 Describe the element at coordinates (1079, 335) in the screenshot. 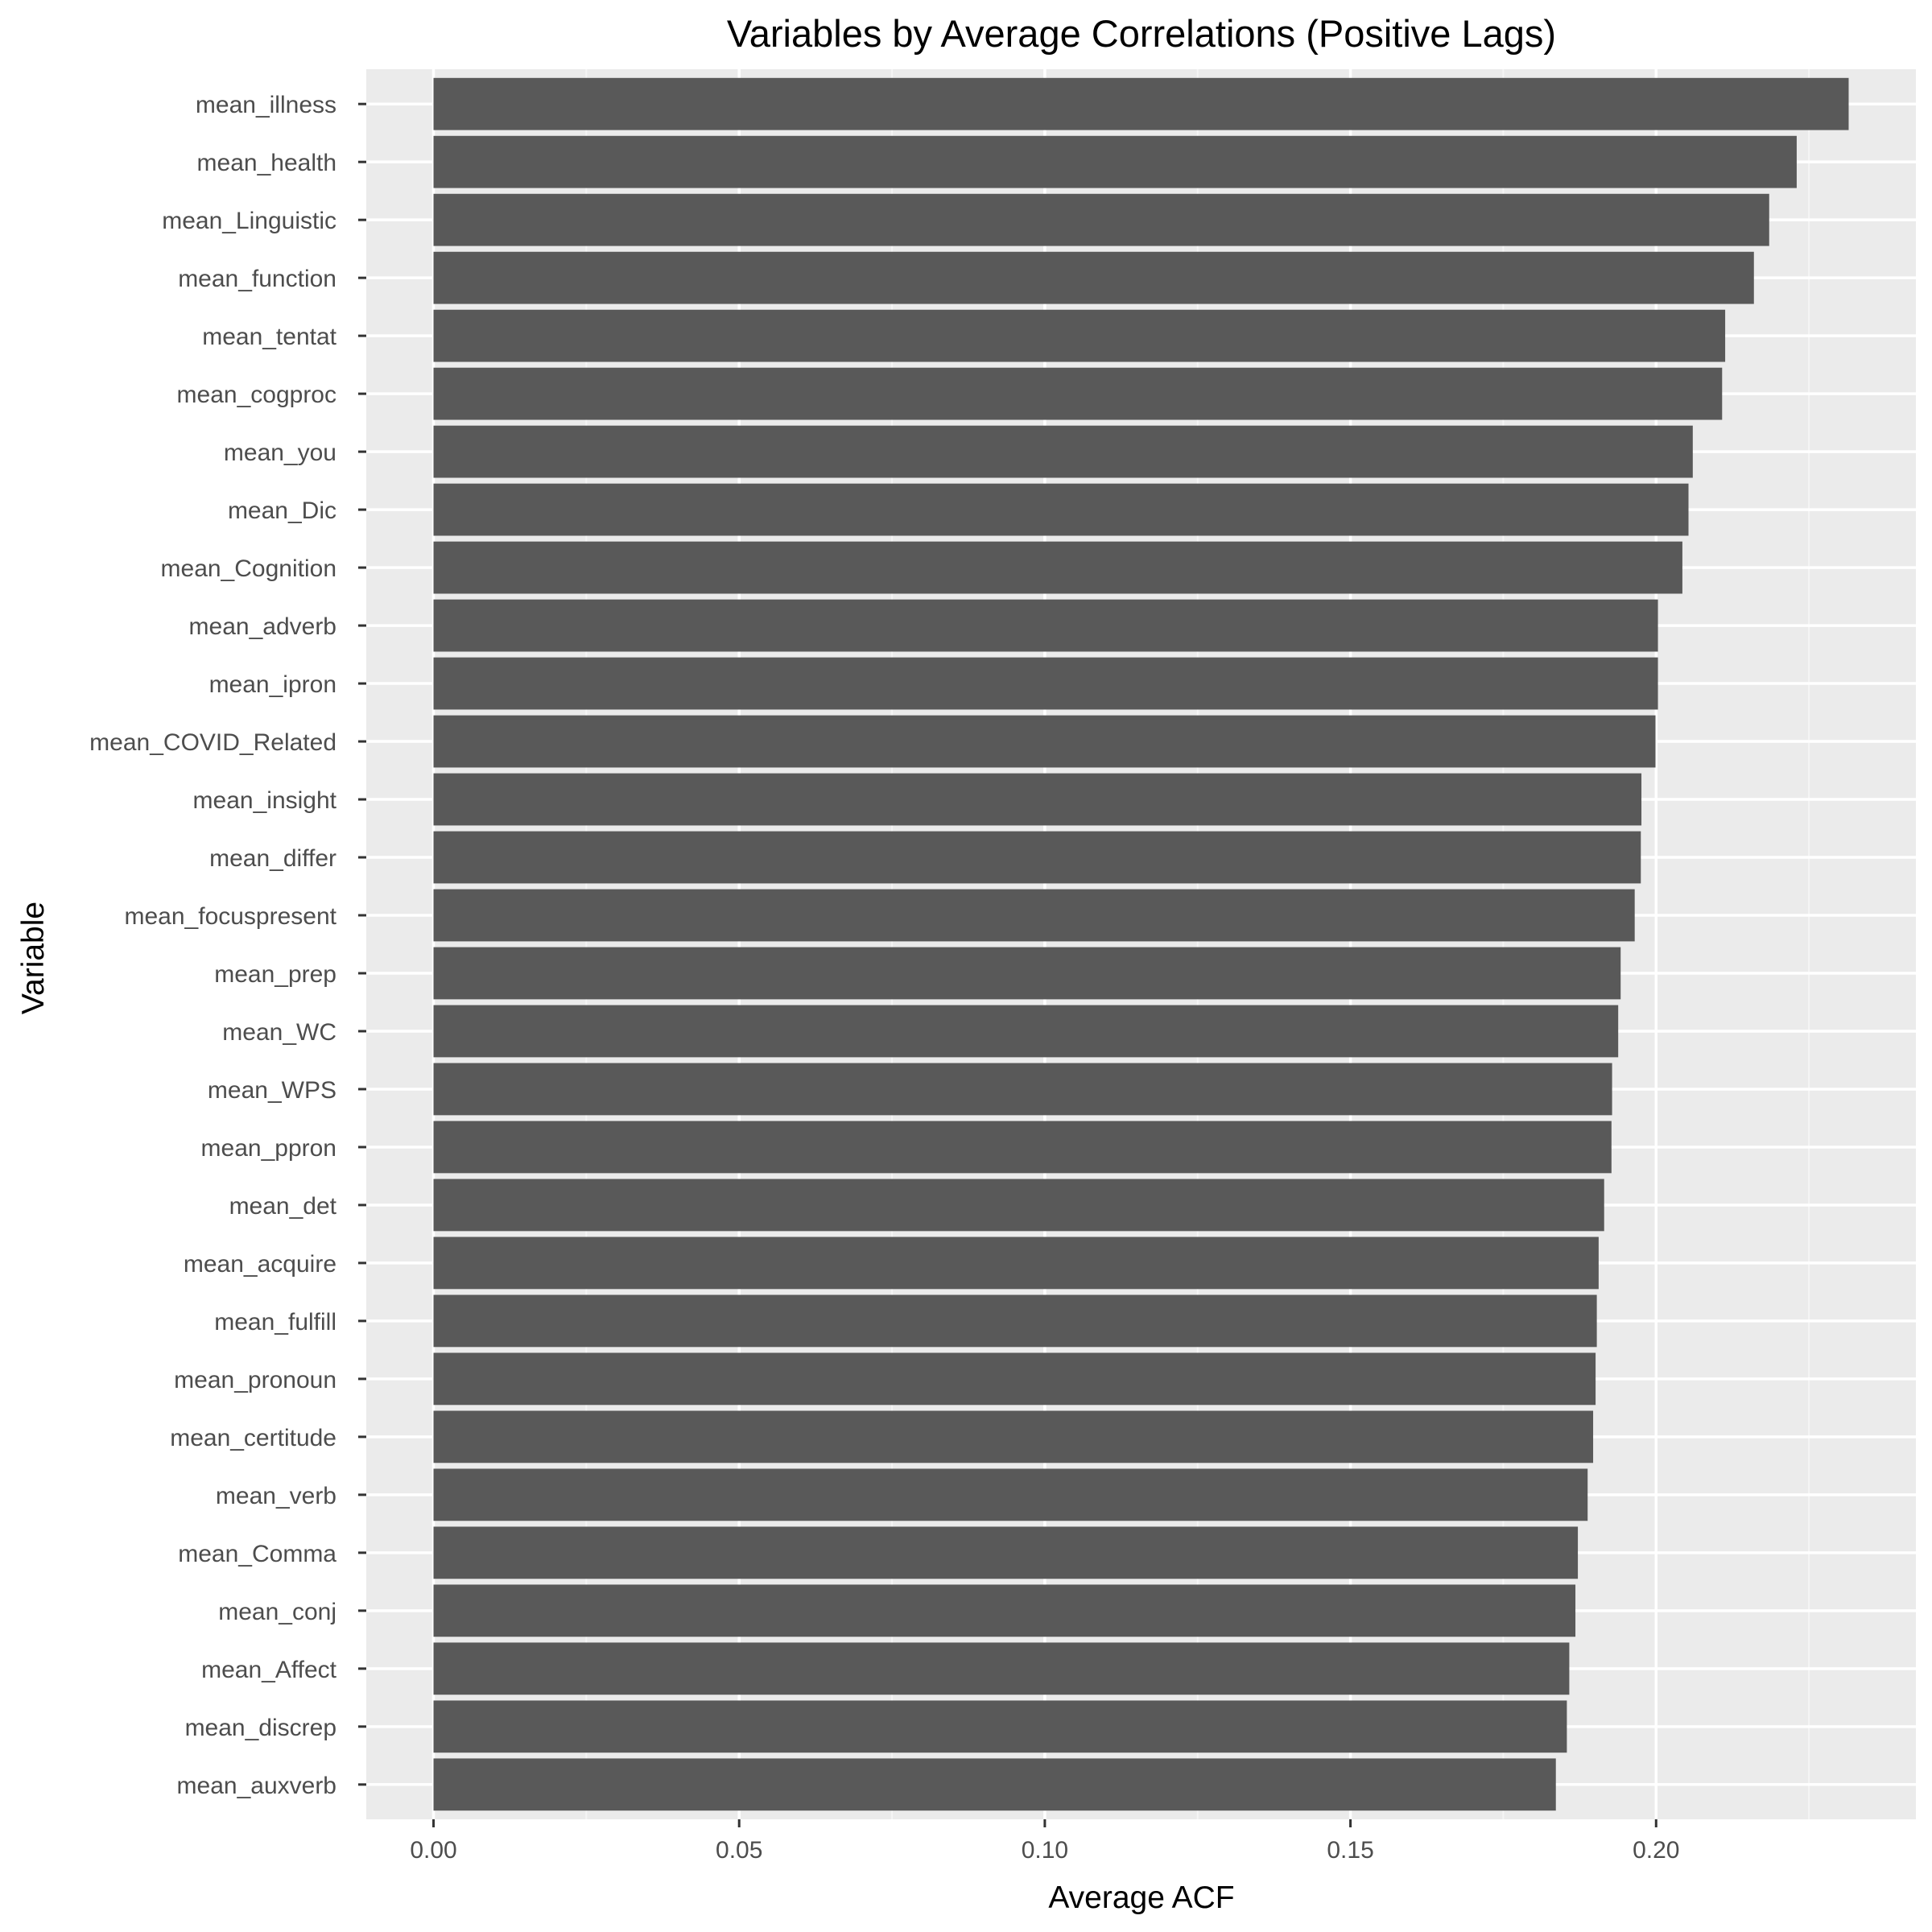

I see `bar-mean_tentat` at that location.